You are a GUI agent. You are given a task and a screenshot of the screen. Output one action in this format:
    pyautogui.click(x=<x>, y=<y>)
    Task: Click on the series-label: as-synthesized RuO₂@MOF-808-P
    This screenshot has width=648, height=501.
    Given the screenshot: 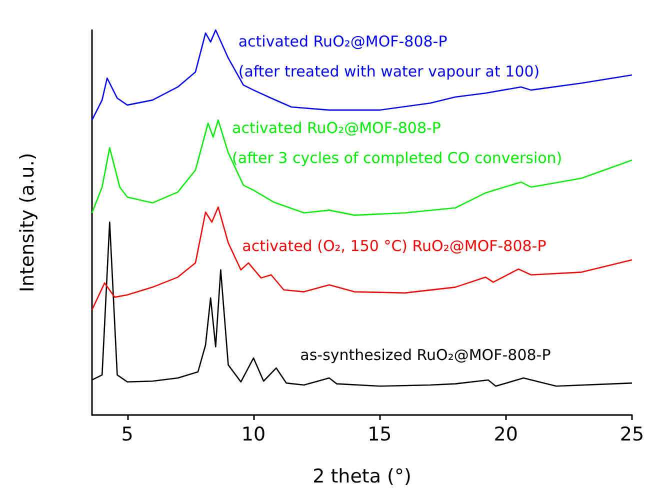 What is the action you would take?
    pyautogui.click(x=425, y=355)
    